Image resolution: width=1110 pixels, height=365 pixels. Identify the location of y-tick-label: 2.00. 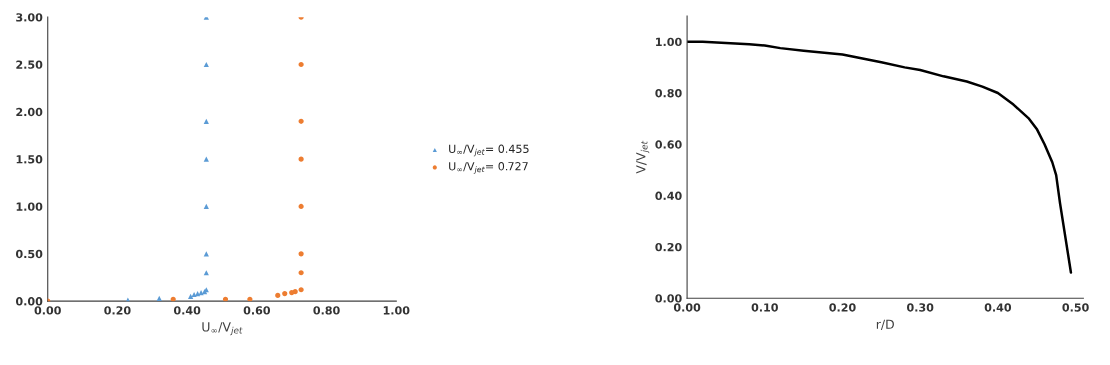
(29, 112).